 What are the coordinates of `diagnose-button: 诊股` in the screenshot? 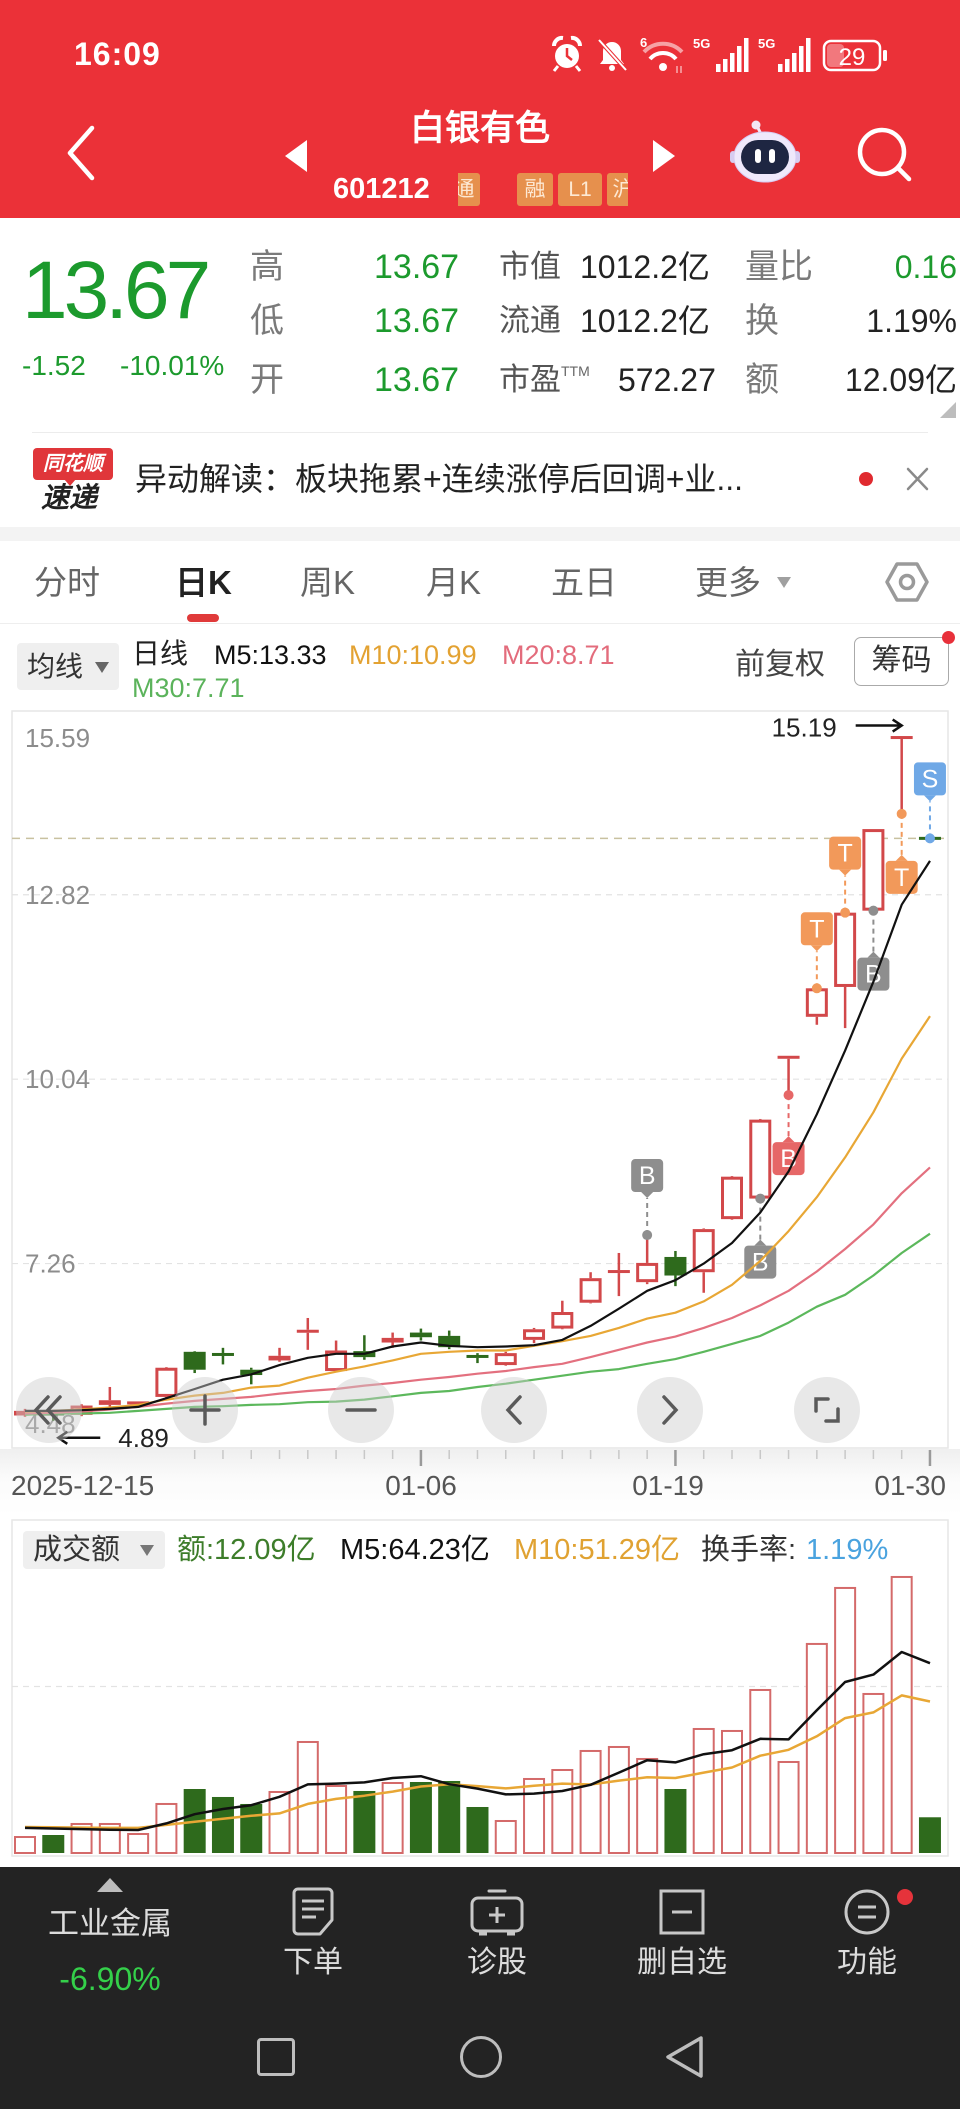 It's located at (497, 1935).